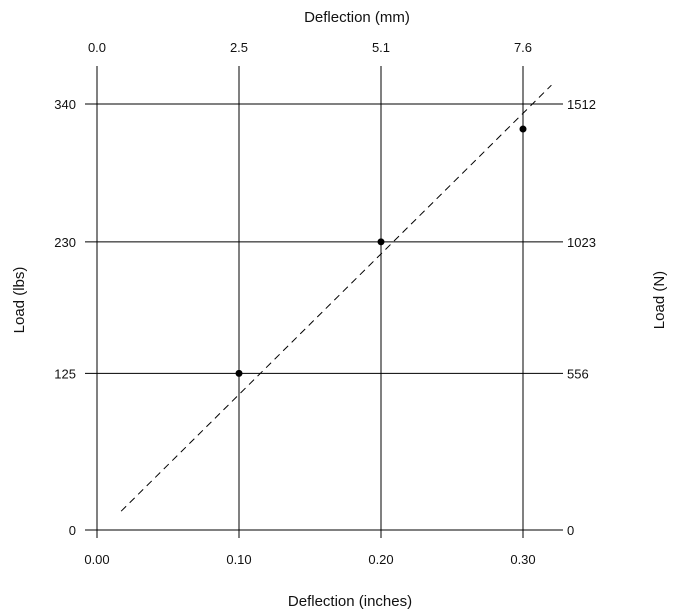 This screenshot has height=614, width=679. I want to click on x-tick-label: 0.20, so click(380, 559).